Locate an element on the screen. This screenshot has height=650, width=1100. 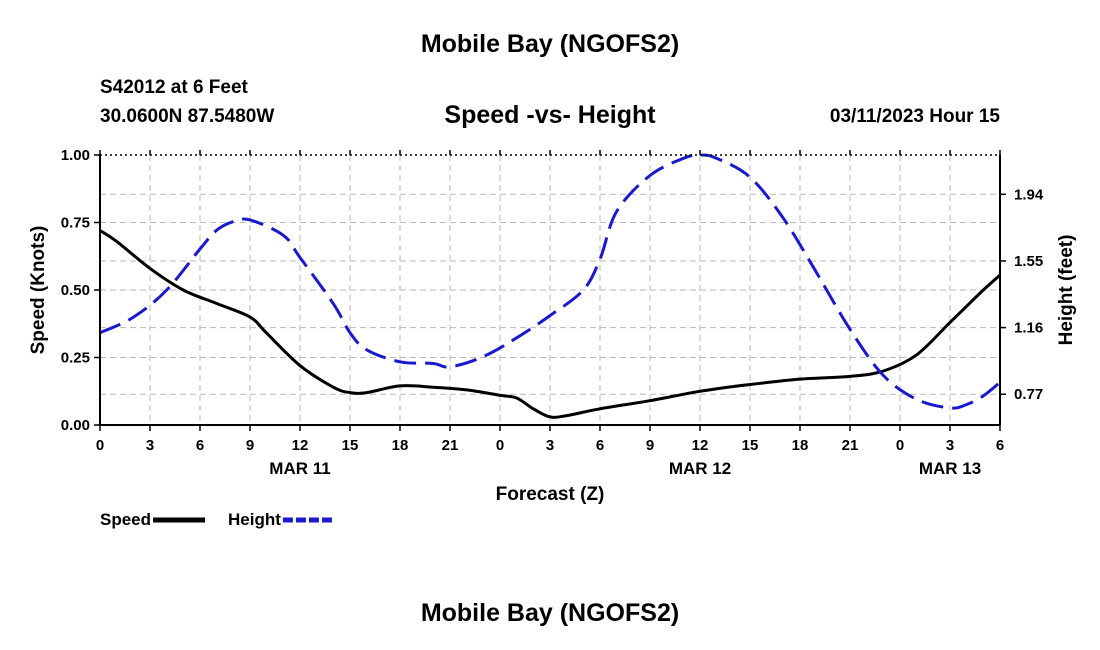
y-tick-label: 0.00 is located at coordinates (75, 425).